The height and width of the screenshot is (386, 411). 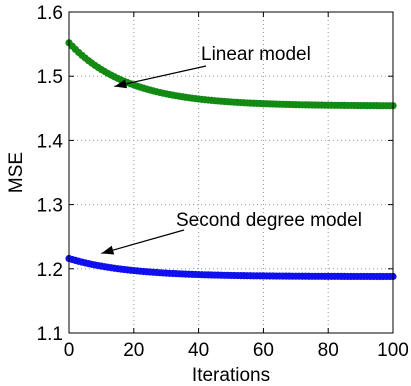 What do you see at coordinates (50, 141) in the screenshot?
I see `y-tick-label: 1.4` at bounding box center [50, 141].